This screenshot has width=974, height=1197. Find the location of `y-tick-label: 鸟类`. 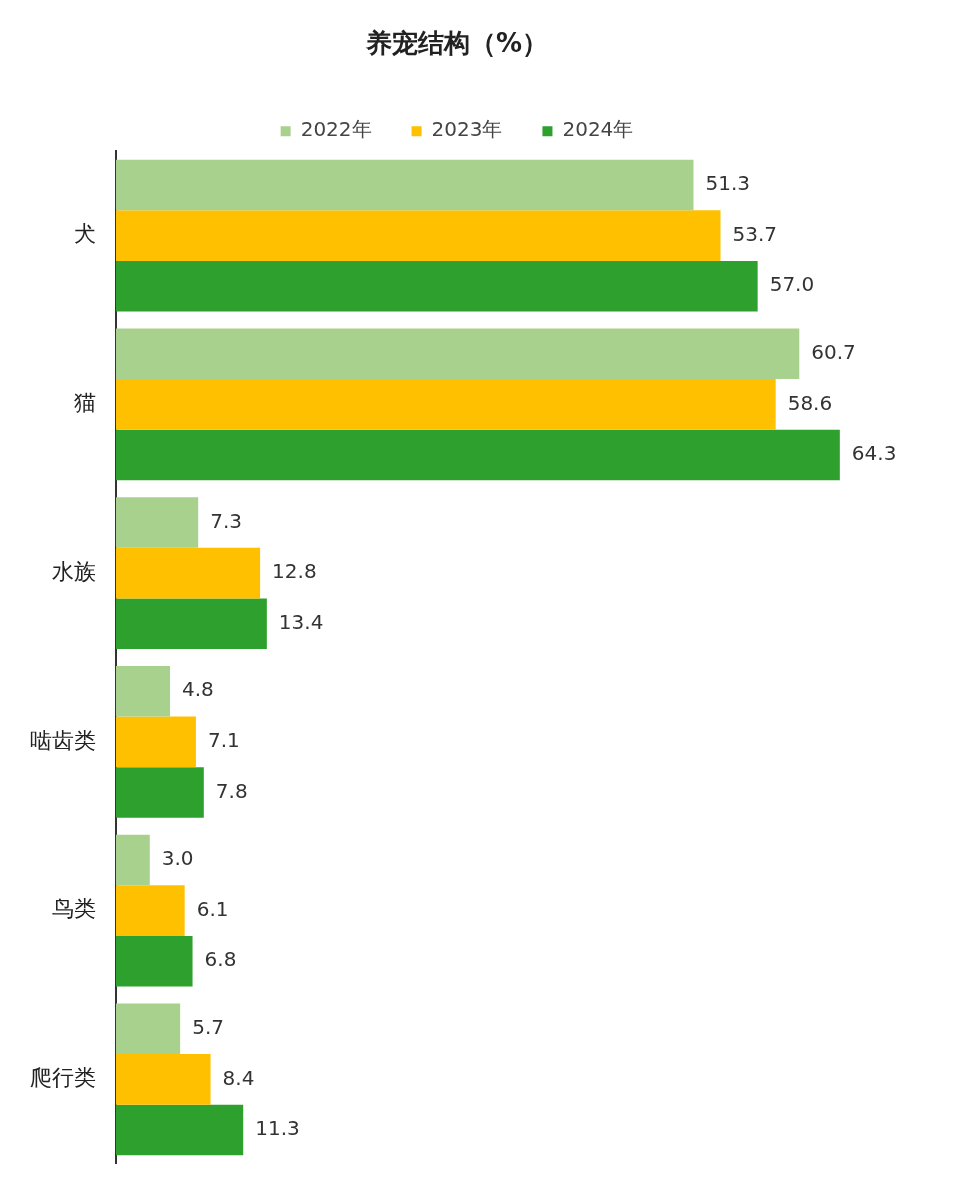

y-tick-label: 鸟类 is located at coordinates (74, 909).